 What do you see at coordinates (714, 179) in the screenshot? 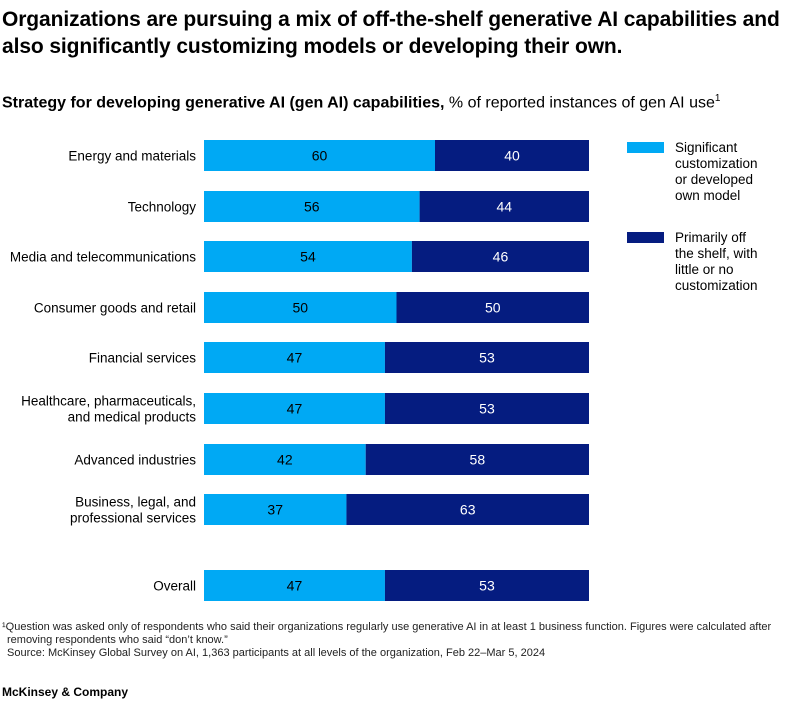
I see `legend-label-line: or developed` at bounding box center [714, 179].